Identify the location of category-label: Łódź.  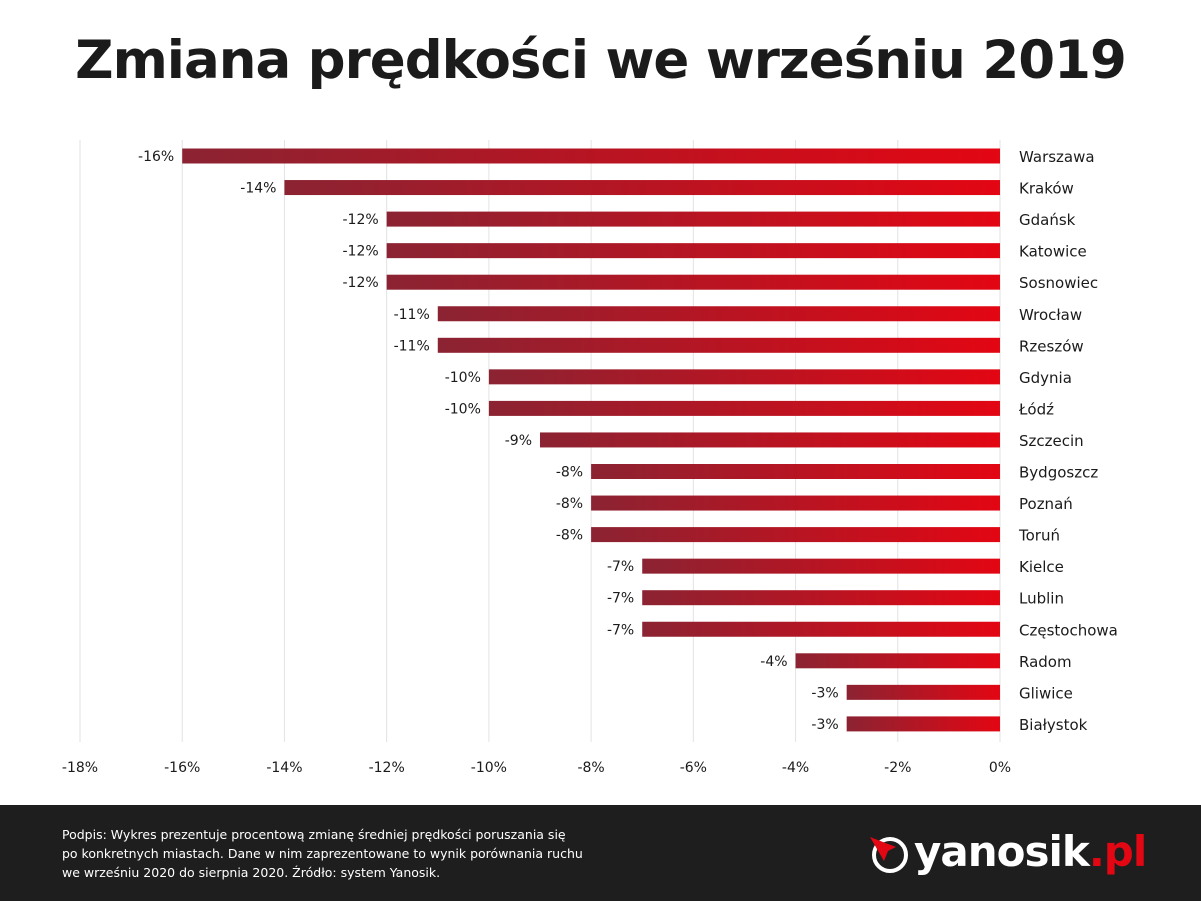
(1036, 409).